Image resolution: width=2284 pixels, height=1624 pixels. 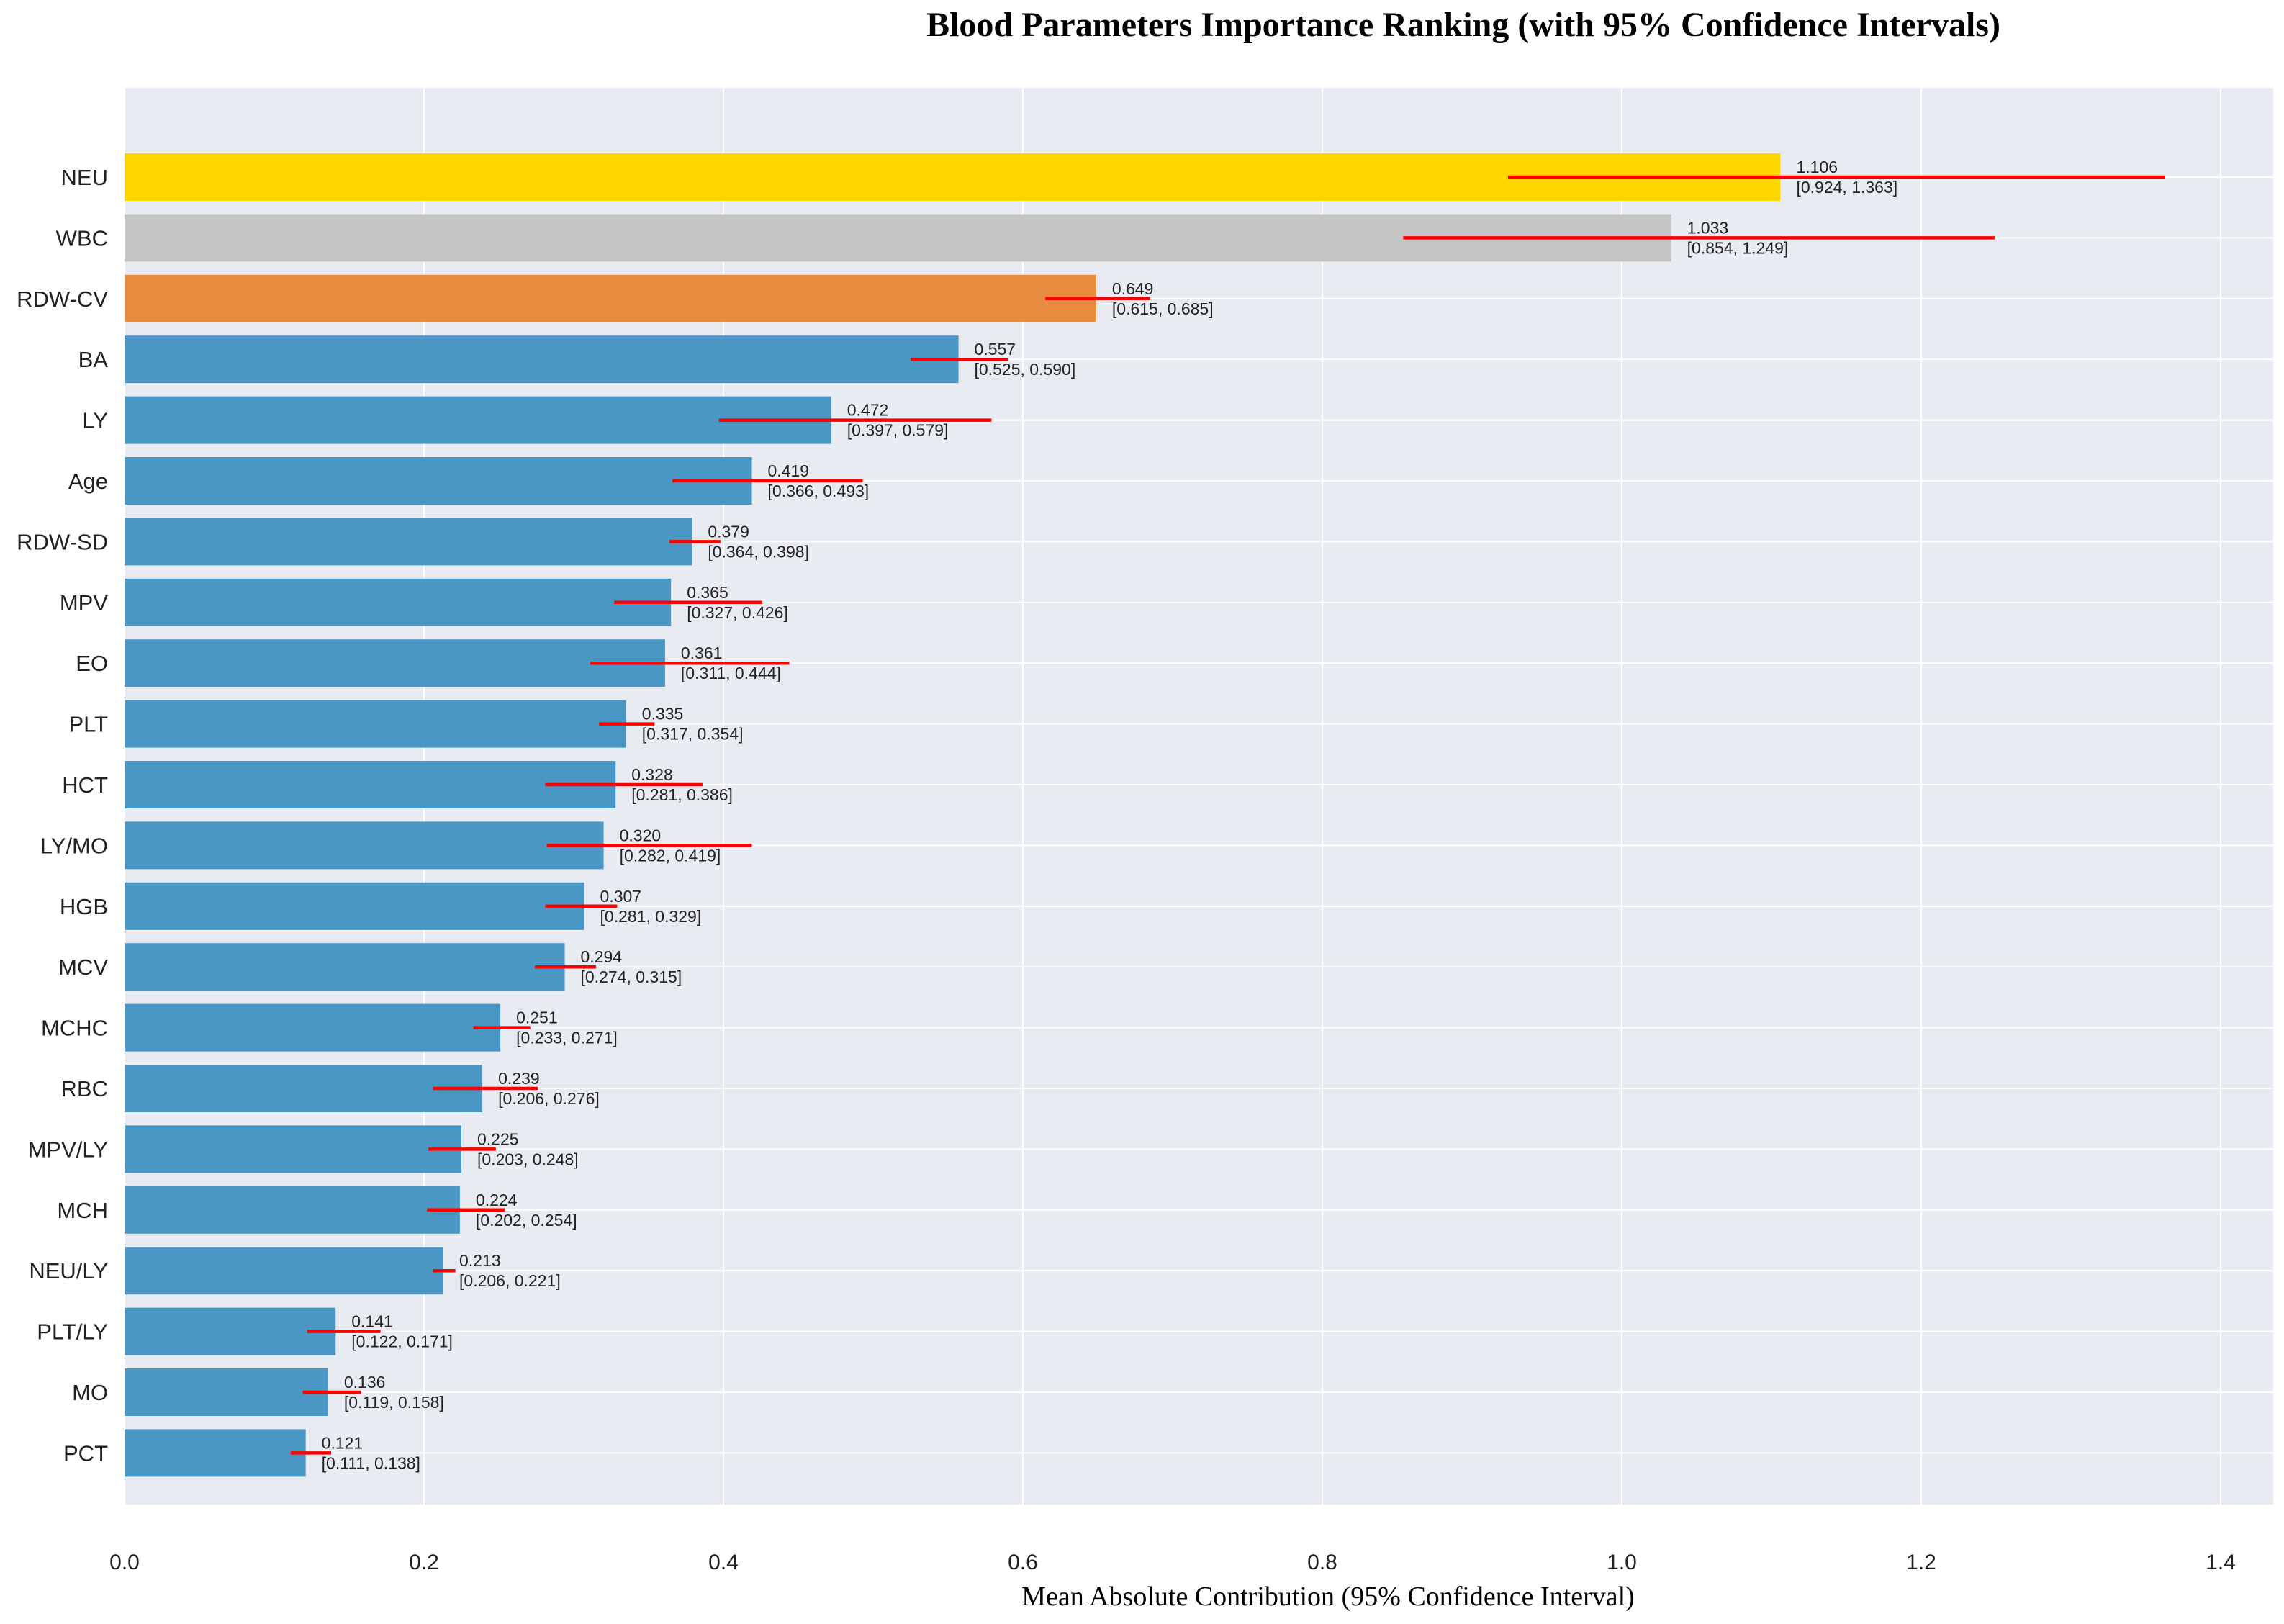 I want to click on category-label: EO, so click(x=92, y=663).